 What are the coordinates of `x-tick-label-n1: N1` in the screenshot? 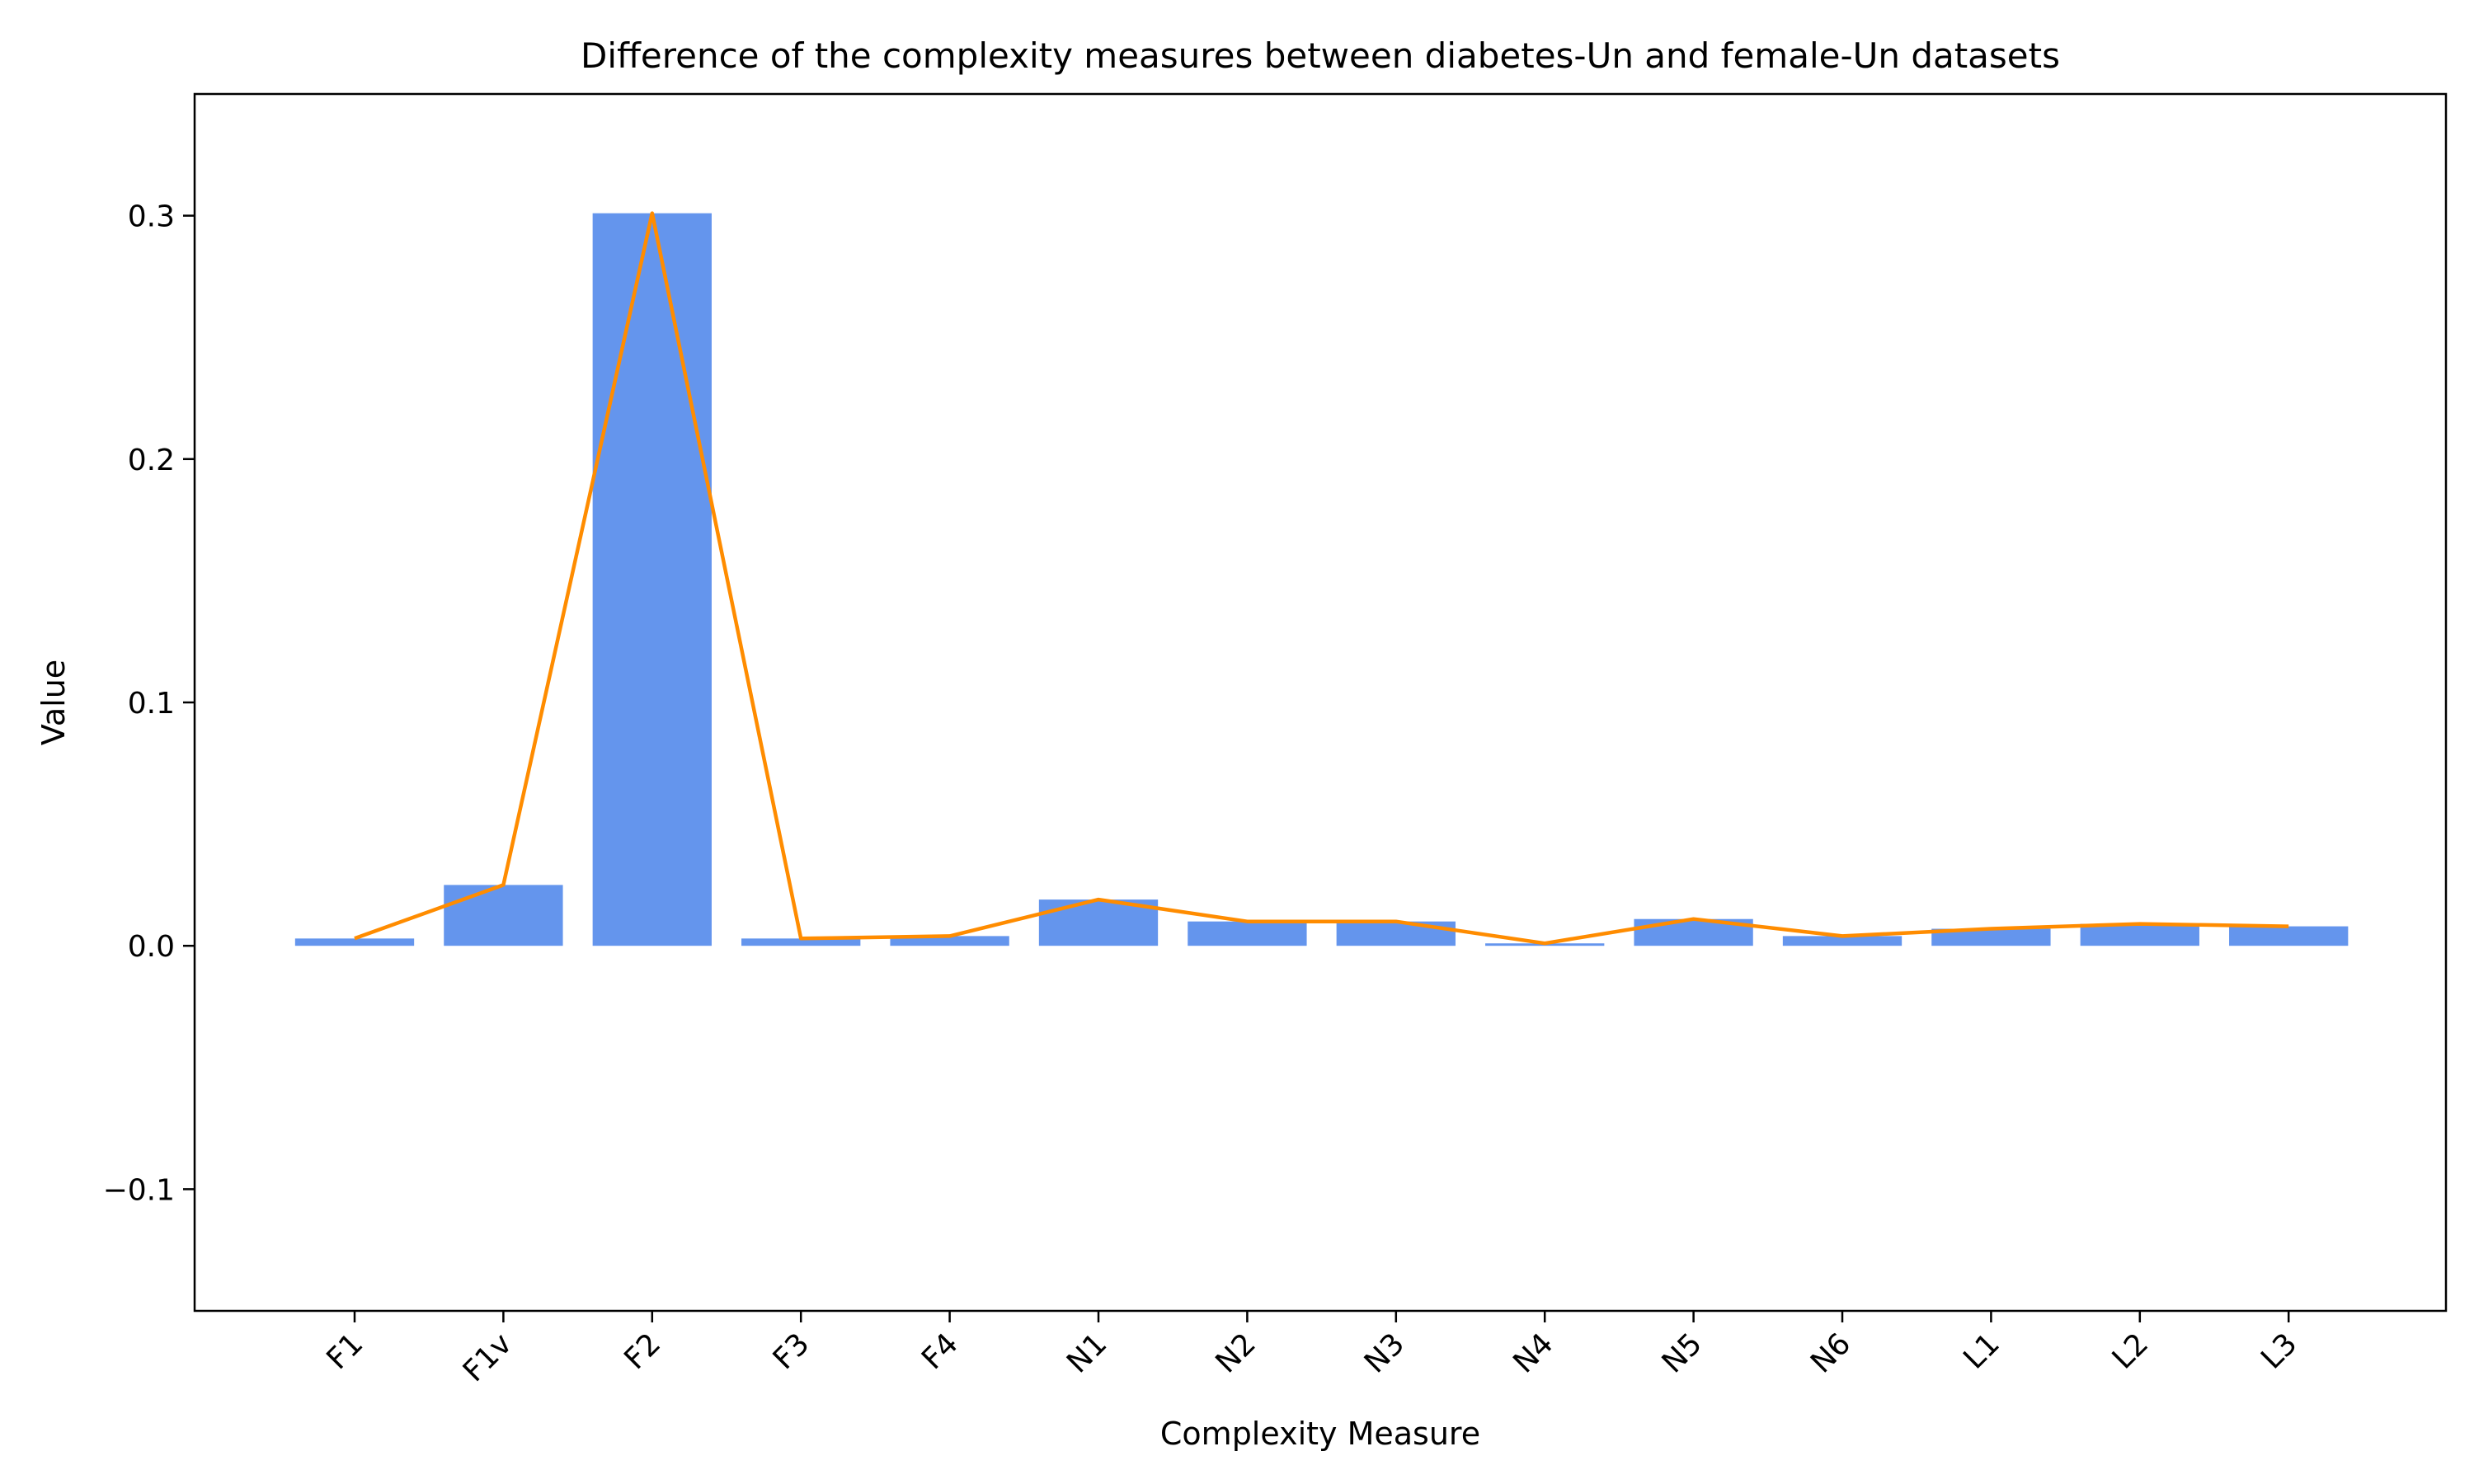 It's located at (1087, 1353).